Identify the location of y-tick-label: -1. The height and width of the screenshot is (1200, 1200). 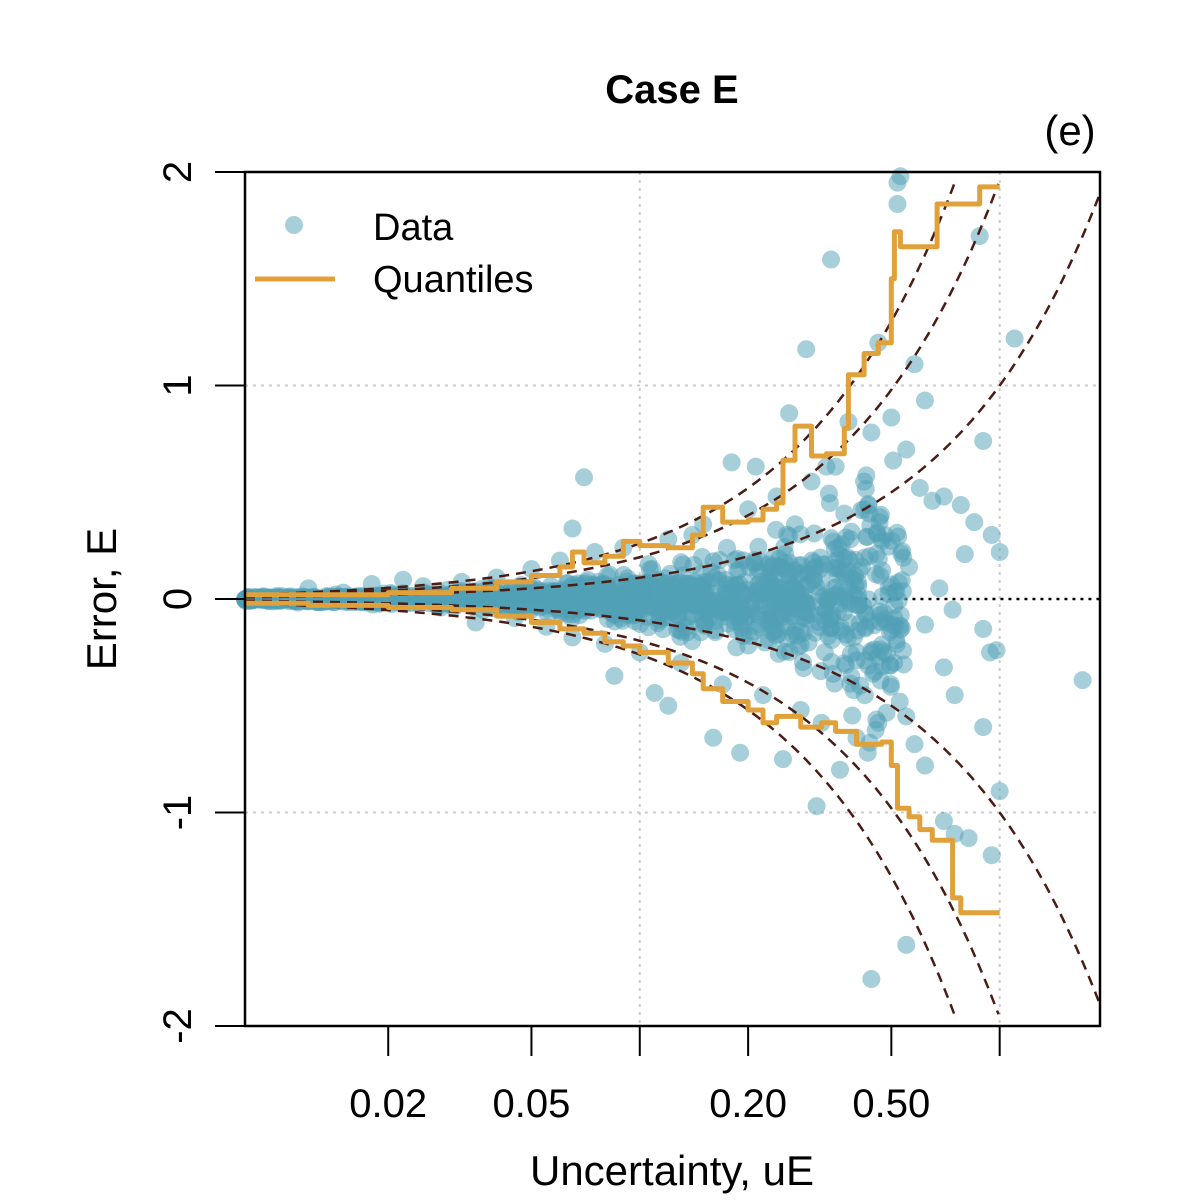
(178, 813).